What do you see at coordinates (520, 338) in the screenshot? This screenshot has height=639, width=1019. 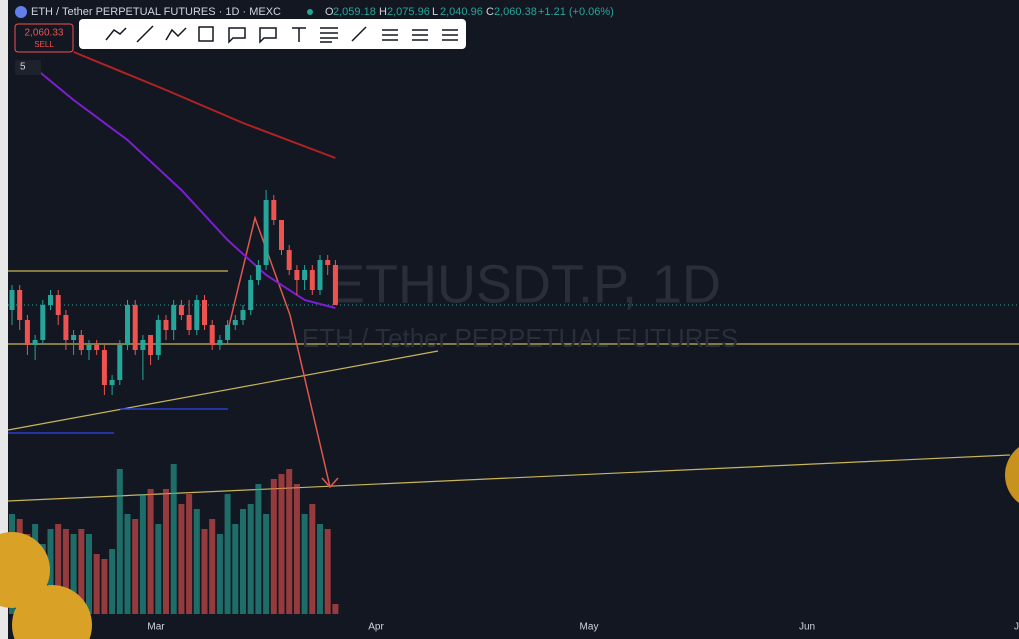 I see `watermark-name: ETH / Tether PERPETUAL FUTURES` at bounding box center [520, 338].